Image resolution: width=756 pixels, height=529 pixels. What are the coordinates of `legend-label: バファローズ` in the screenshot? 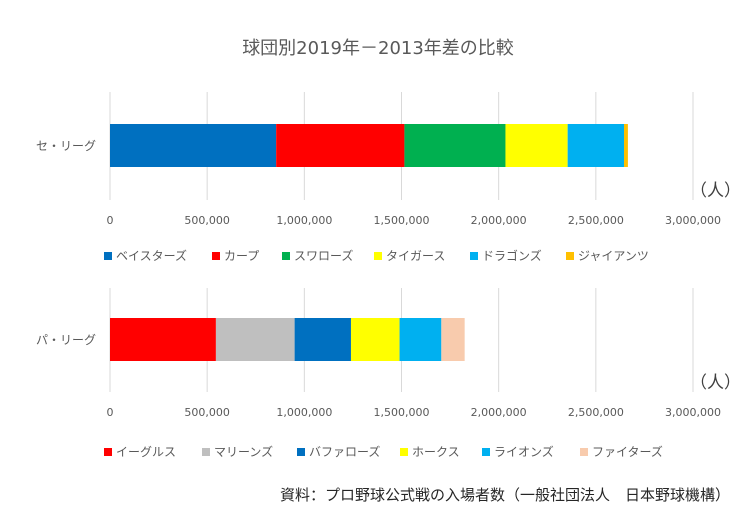 It's located at (344, 451).